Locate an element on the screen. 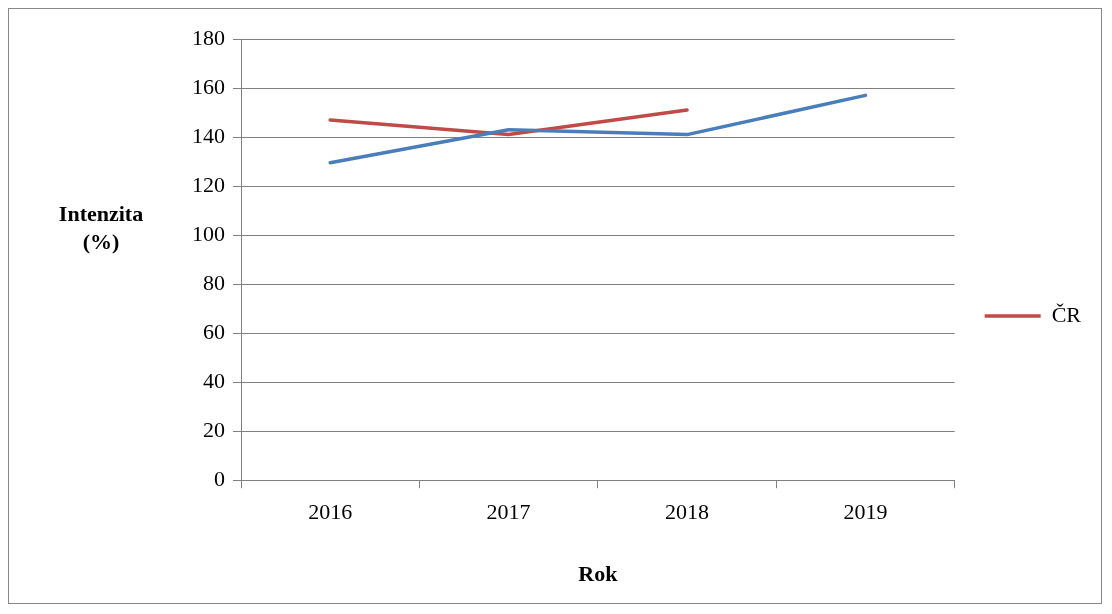 This screenshot has width=1112, height=614. y-tick-label: 40 is located at coordinates (214, 380).